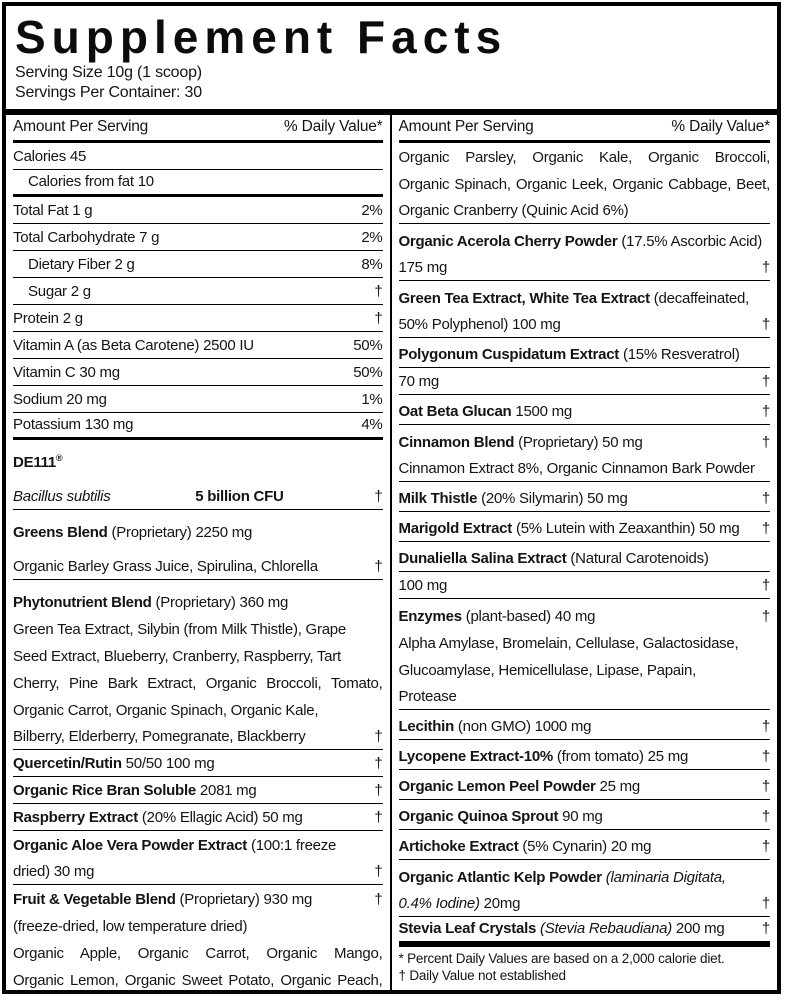 The height and width of the screenshot is (1000, 787). Describe the element at coordinates (479, 324) in the screenshot. I see `ingredient-text: 50% Polyphenol) 100 mg` at that location.